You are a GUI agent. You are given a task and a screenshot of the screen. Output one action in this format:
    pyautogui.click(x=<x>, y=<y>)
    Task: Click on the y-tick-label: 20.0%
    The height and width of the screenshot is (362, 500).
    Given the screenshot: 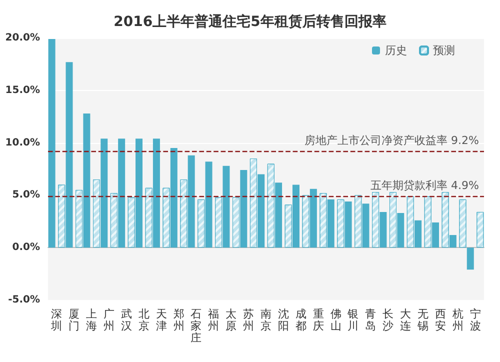 What is the action you would take?
    pyautogui.click(x=22, y=38)
    